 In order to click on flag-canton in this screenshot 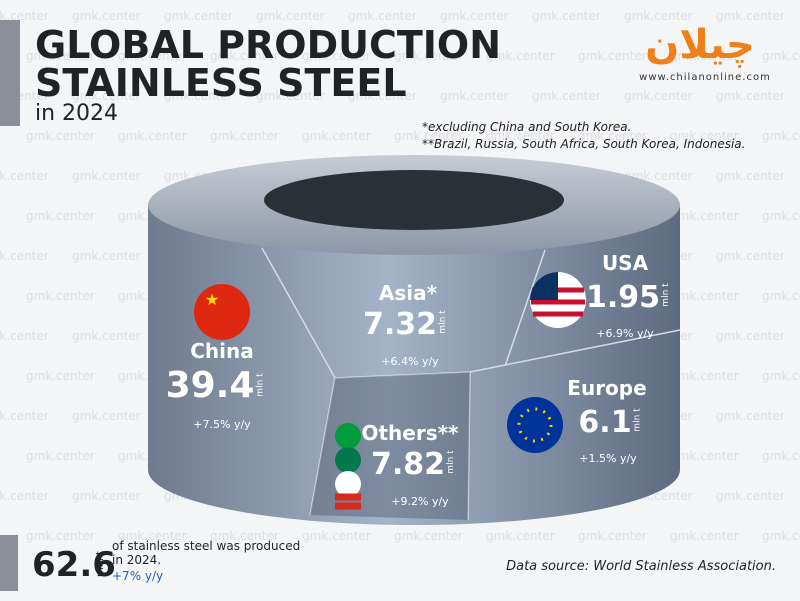, I will do `click(544, 286)`.